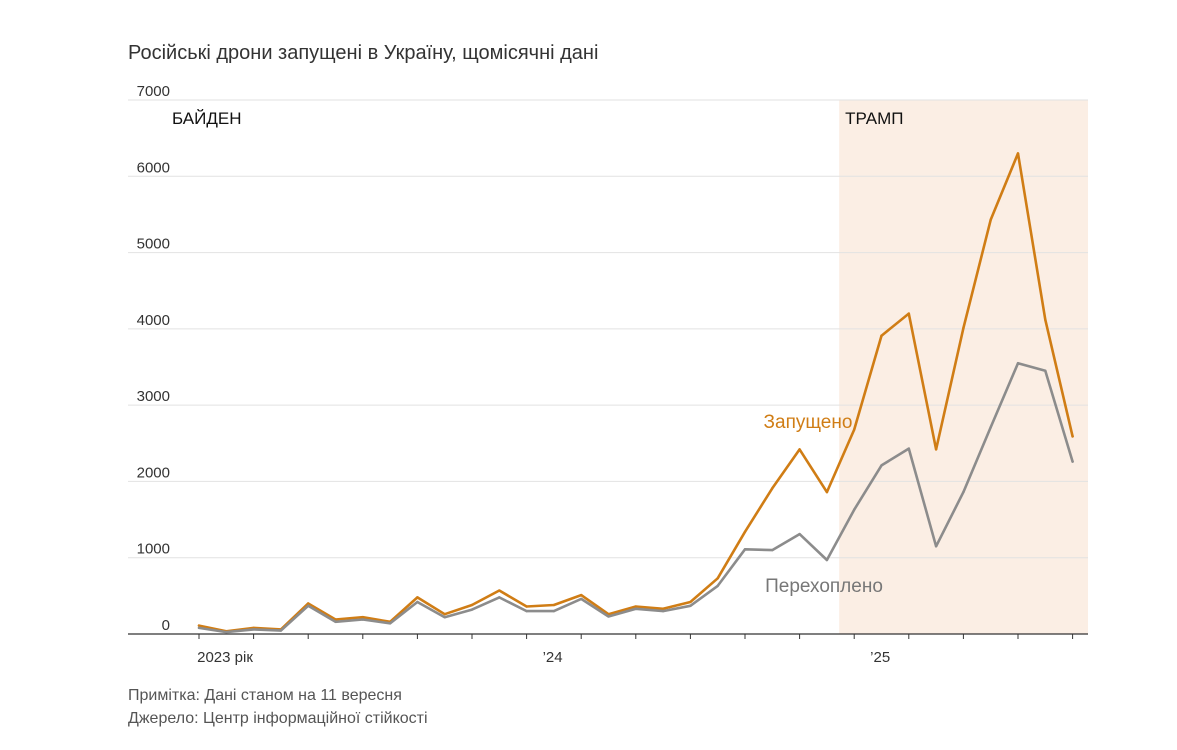  I want to click on series-label-intercepted: Перехоплено, so click(824, 586).